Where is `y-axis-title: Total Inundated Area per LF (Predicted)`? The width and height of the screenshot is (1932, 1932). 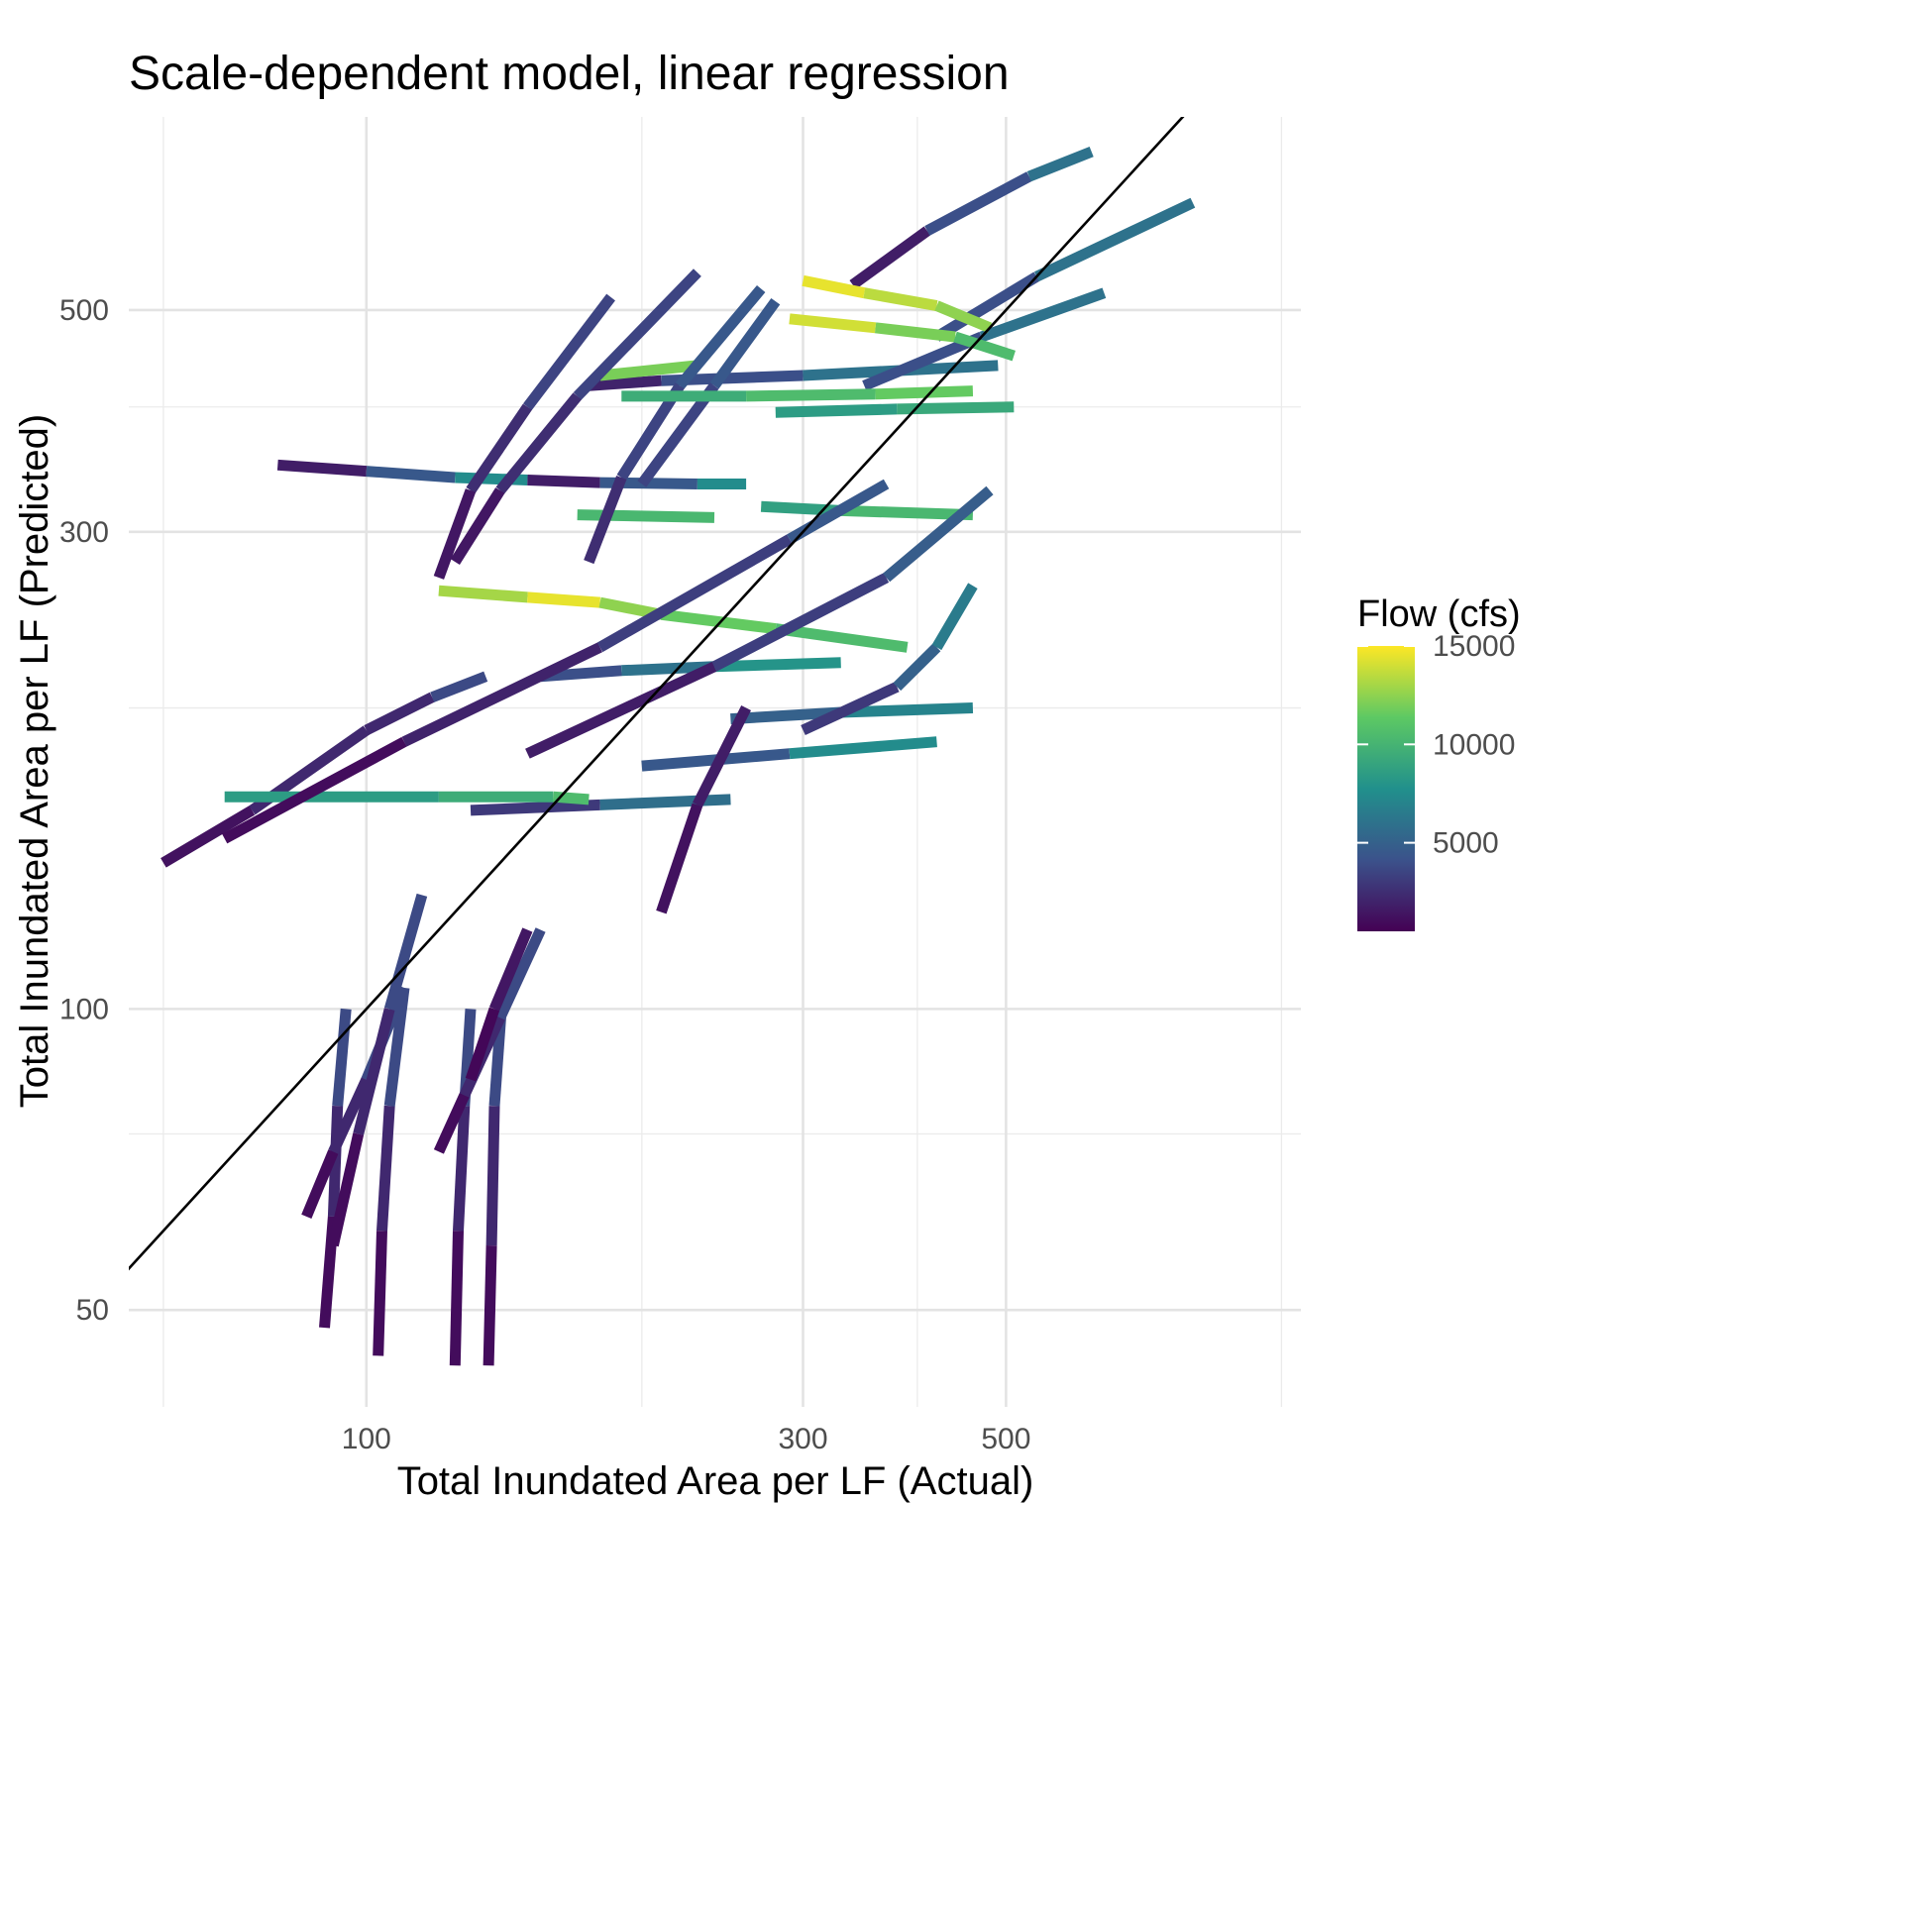
y-axis-title: Total Inundated Area per LF (Predicted) is located at coordinates (35, 761).